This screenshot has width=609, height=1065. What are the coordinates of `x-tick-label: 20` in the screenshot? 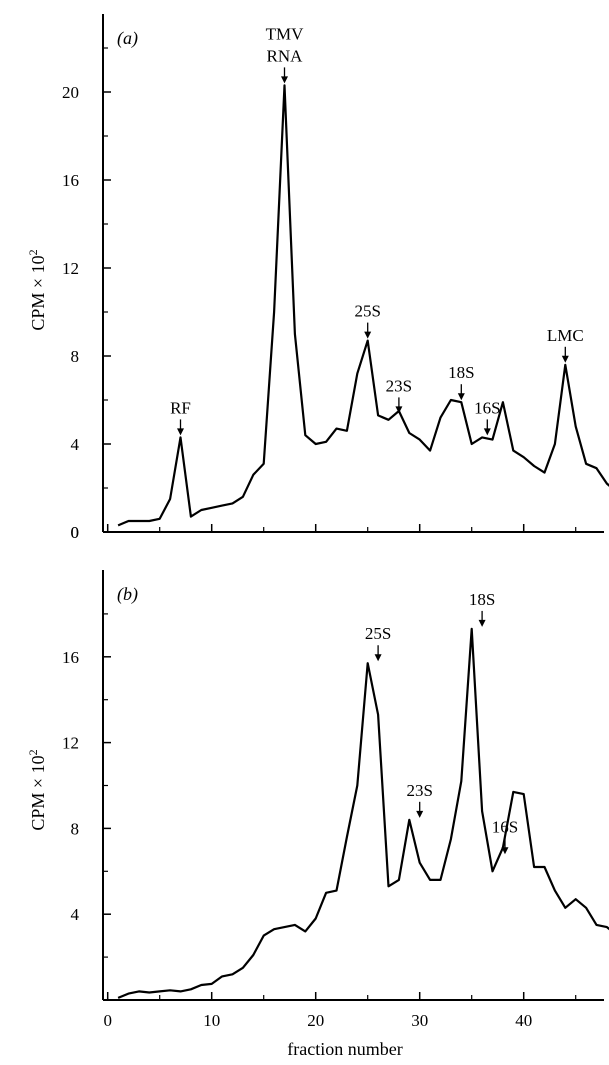 It's located at (315, 1020).